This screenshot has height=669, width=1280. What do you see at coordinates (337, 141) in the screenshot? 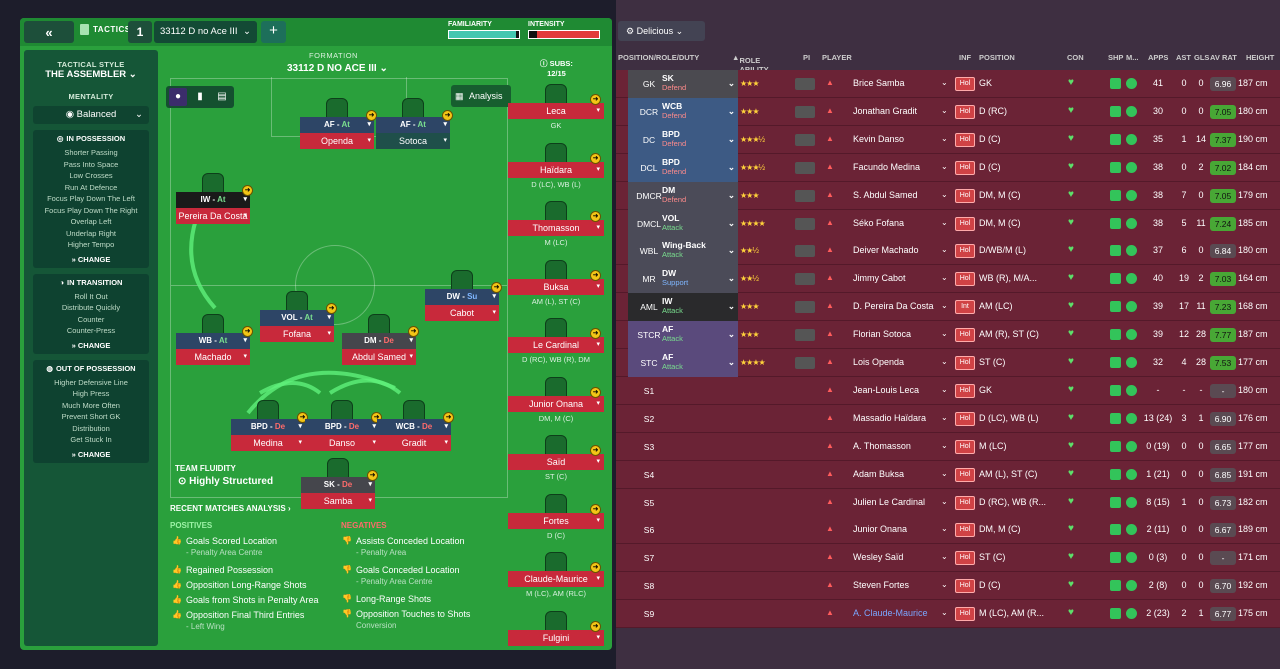
I see `player-name: Openda ▾` at bounding box center [337, 141].